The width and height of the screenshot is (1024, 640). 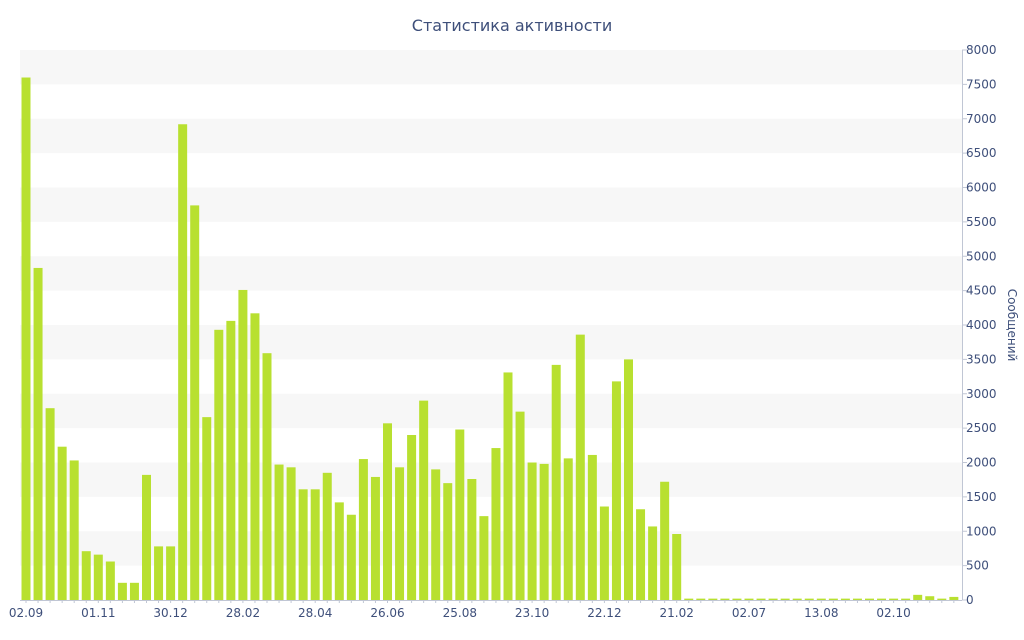 I want to click on y-tick-label: 2000, so click(x=981, y=463).